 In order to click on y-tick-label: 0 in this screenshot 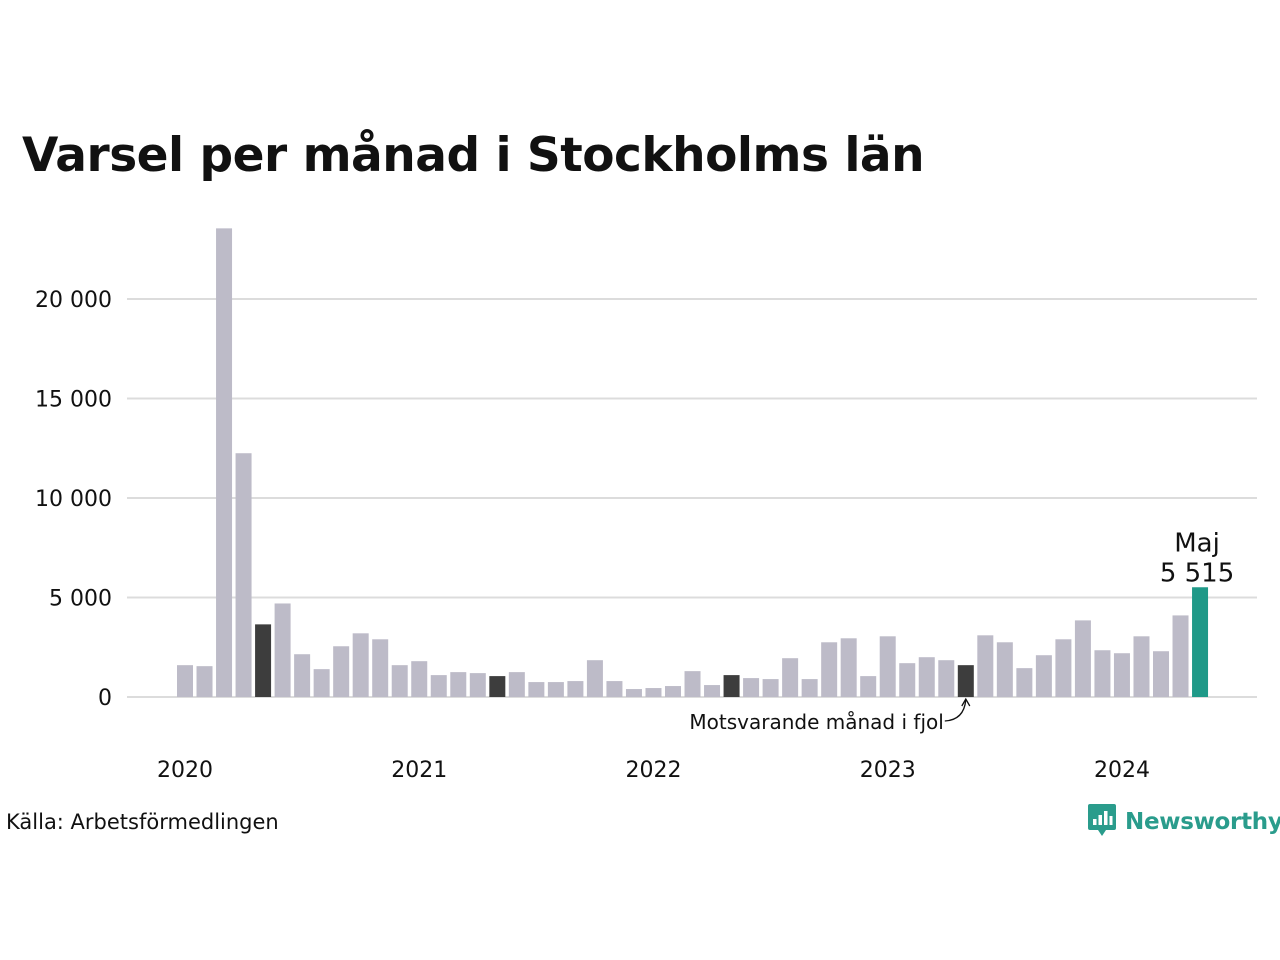, I will do `click(105, 698)`.